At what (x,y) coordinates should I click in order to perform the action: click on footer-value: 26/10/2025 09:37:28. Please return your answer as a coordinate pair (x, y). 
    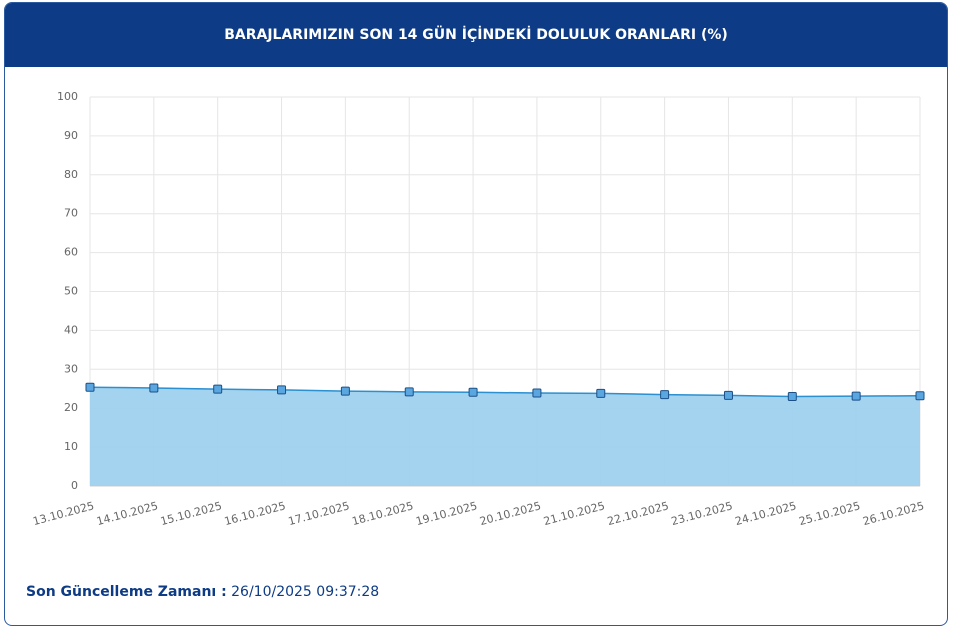
    Looking at the image, I should click on (305, 592).